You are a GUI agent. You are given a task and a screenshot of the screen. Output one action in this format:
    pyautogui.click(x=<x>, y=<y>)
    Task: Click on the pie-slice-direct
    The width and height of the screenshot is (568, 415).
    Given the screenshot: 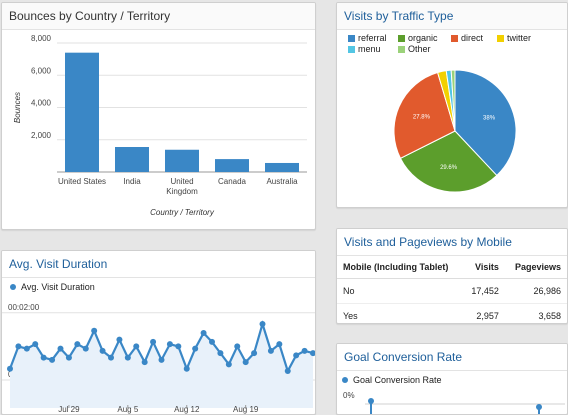 What is the action you would take?
    pyautogui.click(x=424, y=115)
    